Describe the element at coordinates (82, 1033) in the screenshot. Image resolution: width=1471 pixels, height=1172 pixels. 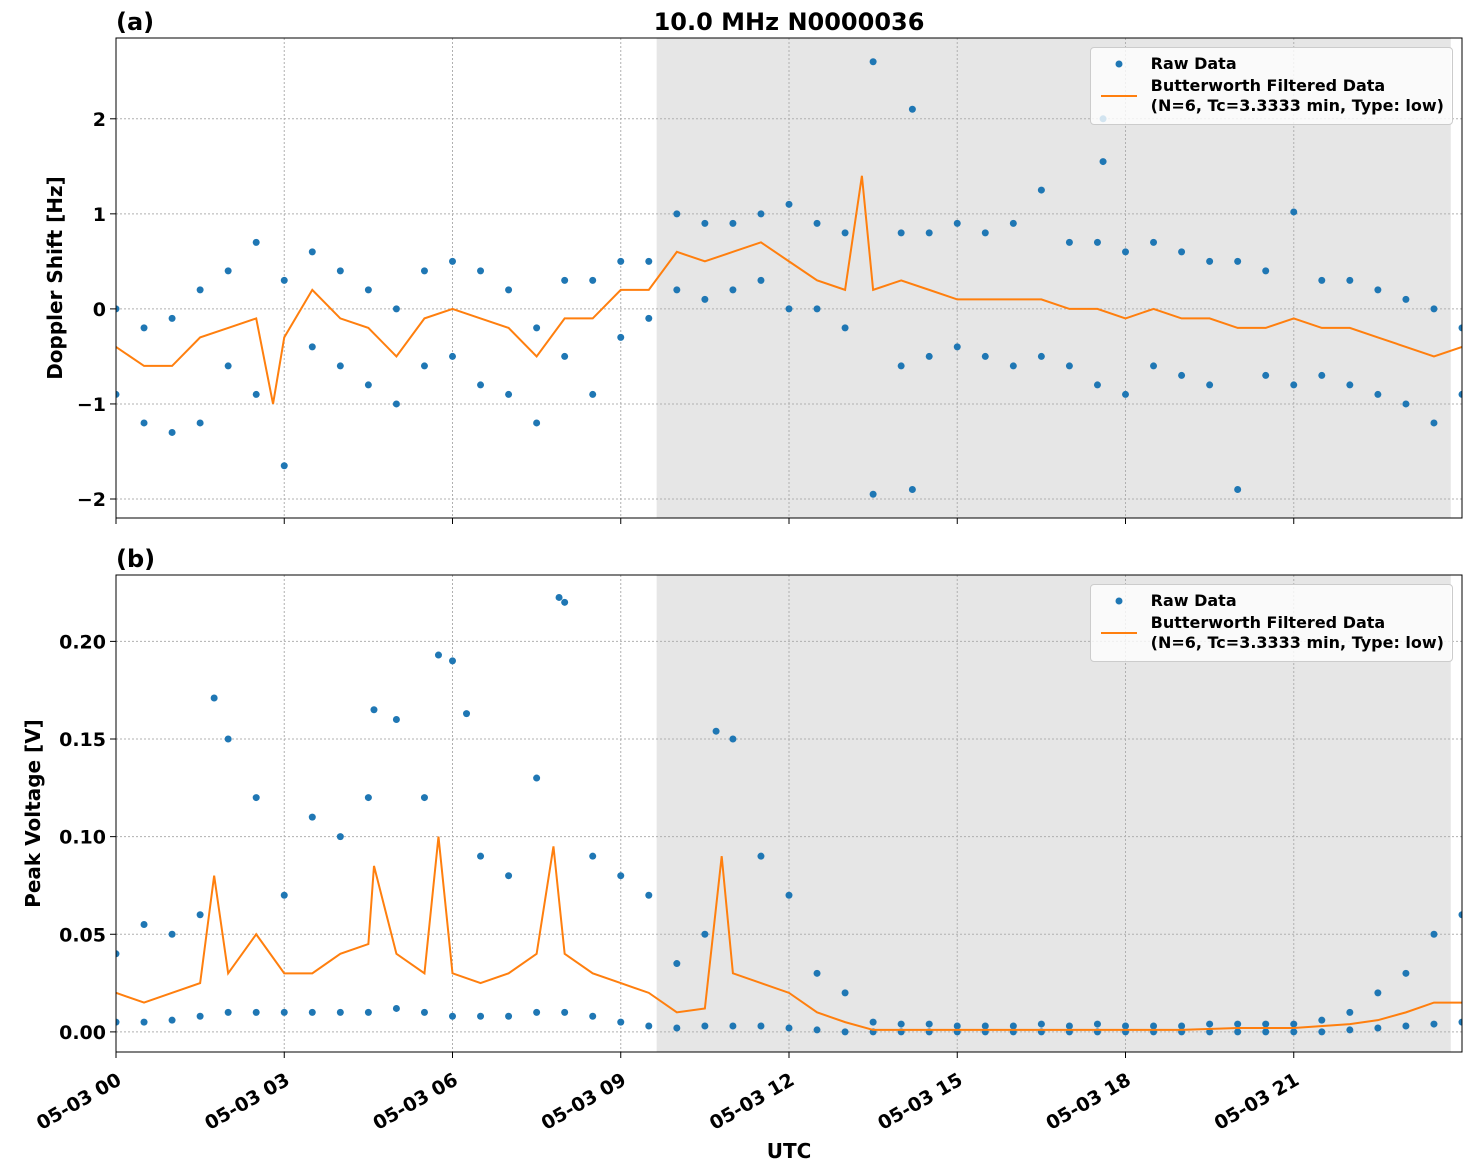
I see `y-tick-label: 0.00` at that location.